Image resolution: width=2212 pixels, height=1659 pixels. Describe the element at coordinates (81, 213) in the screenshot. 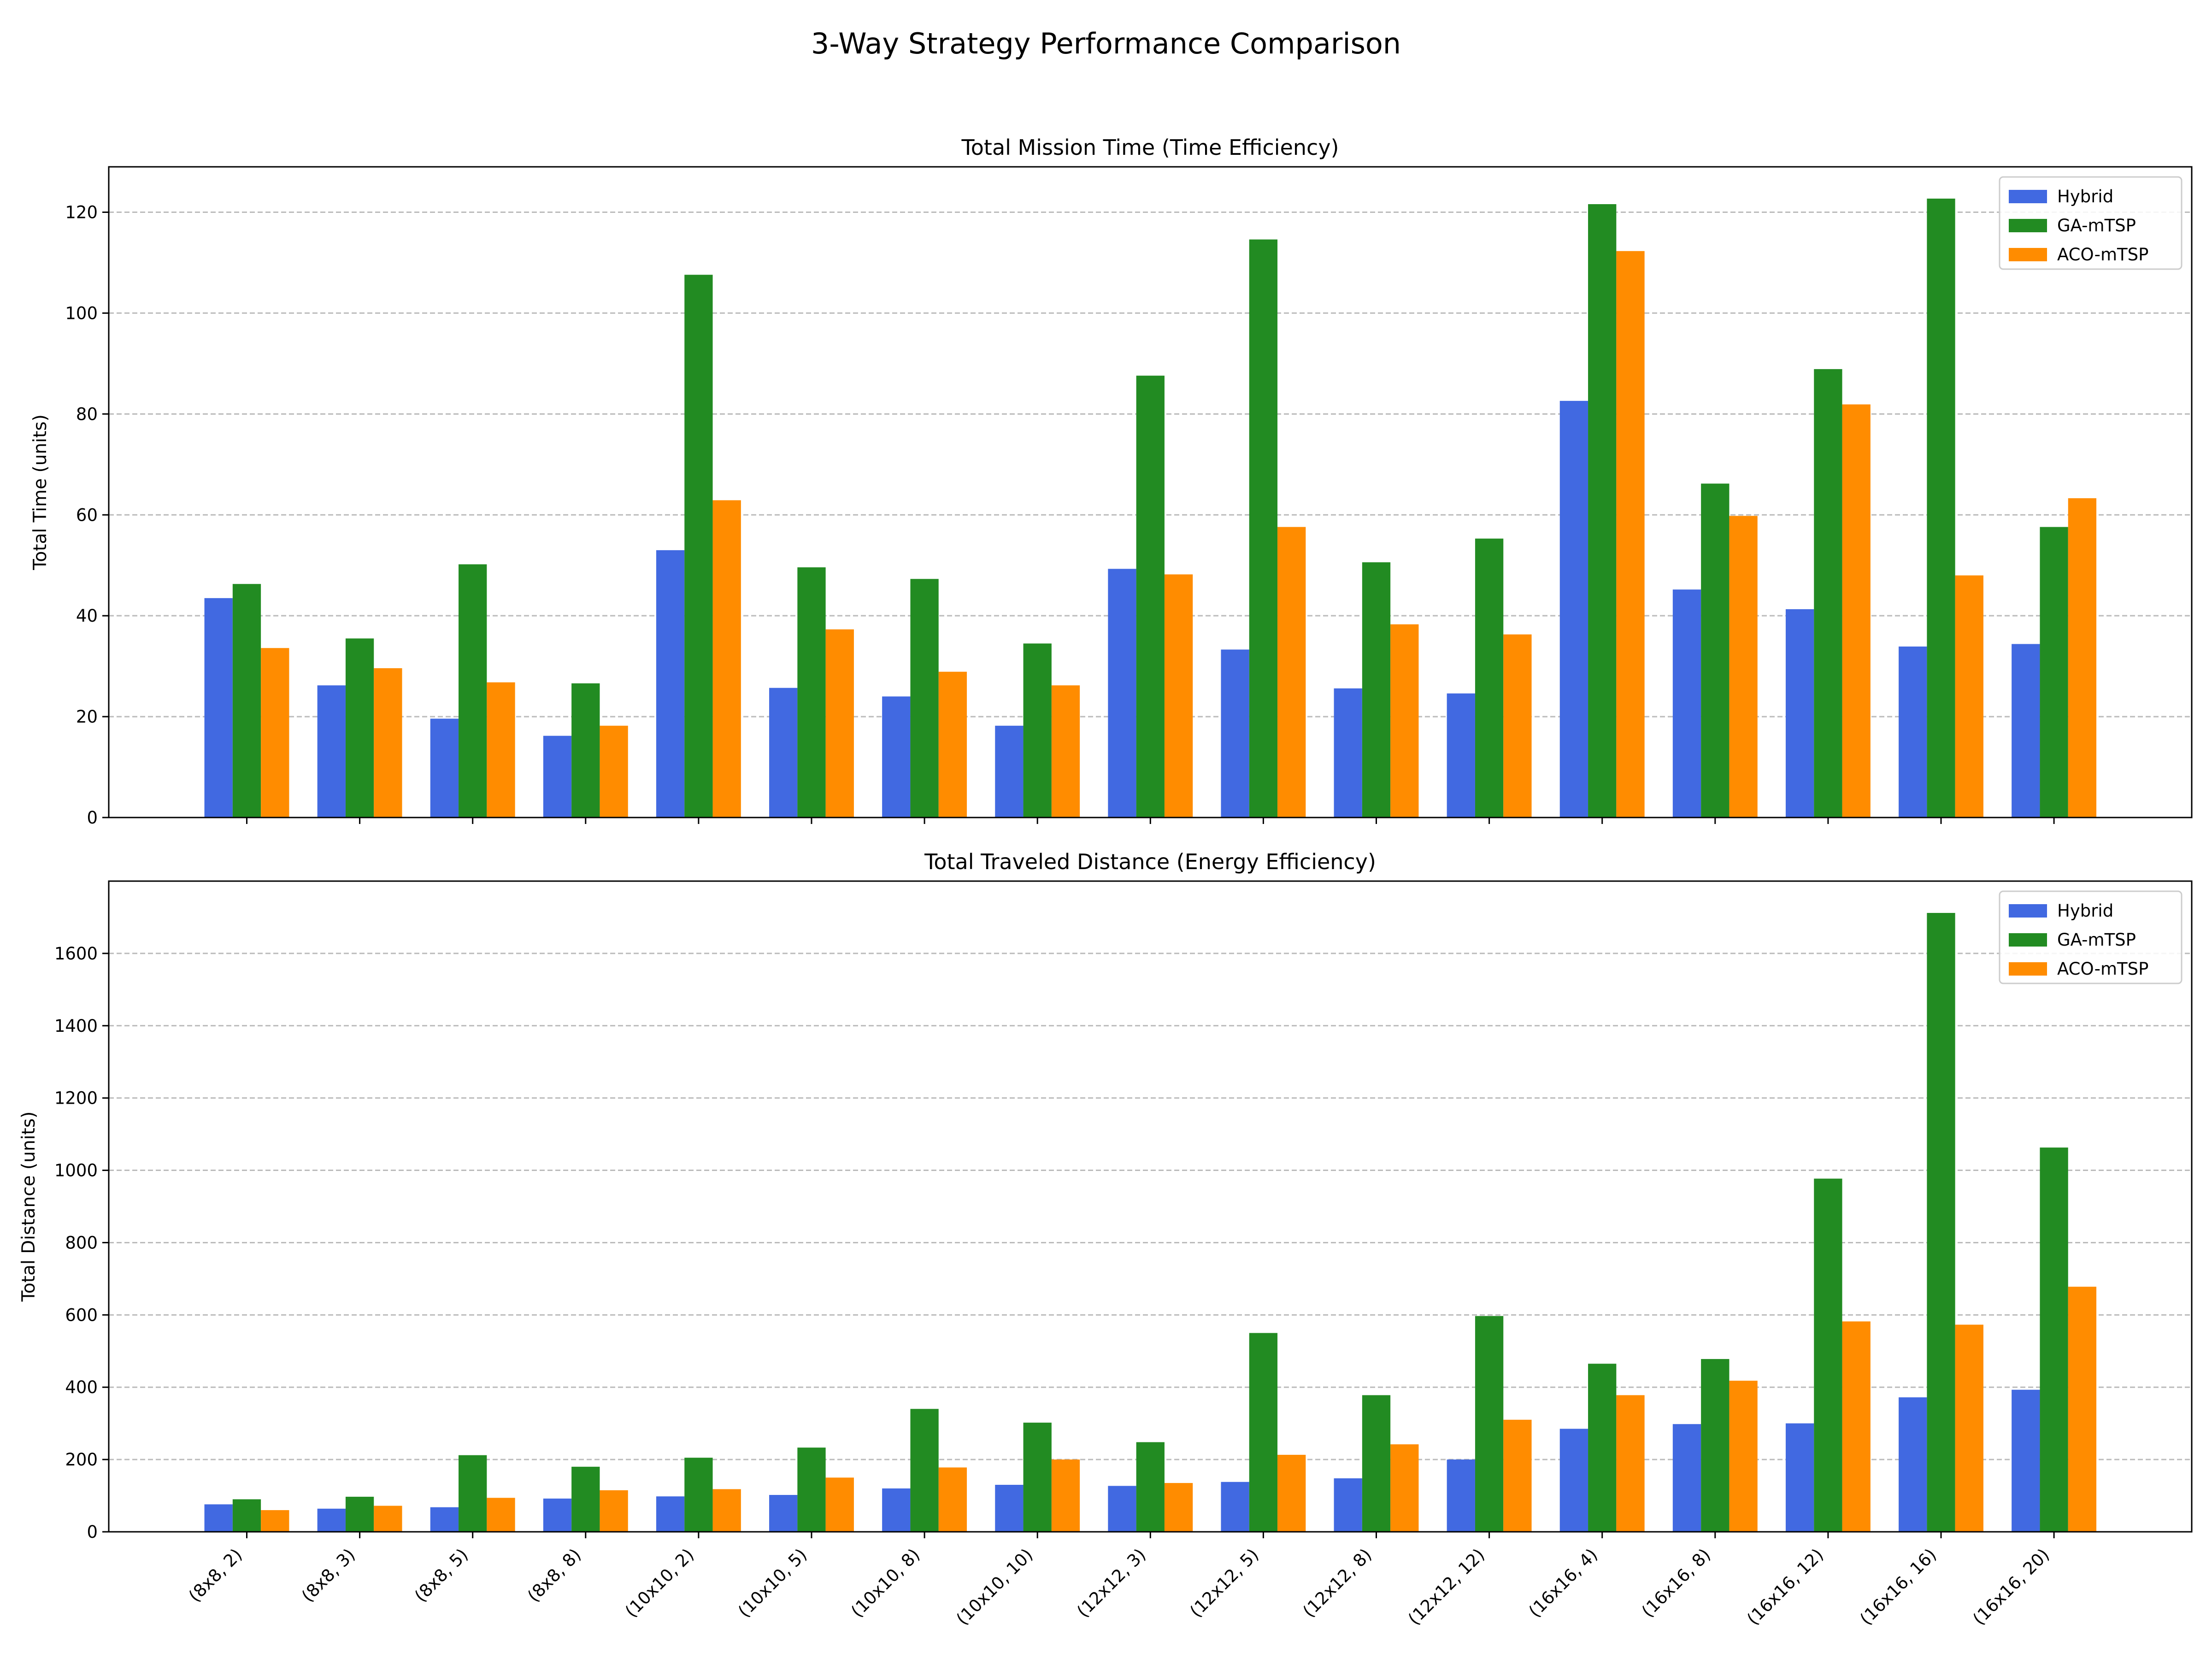

I see `y-tick-label: 120` at that location.